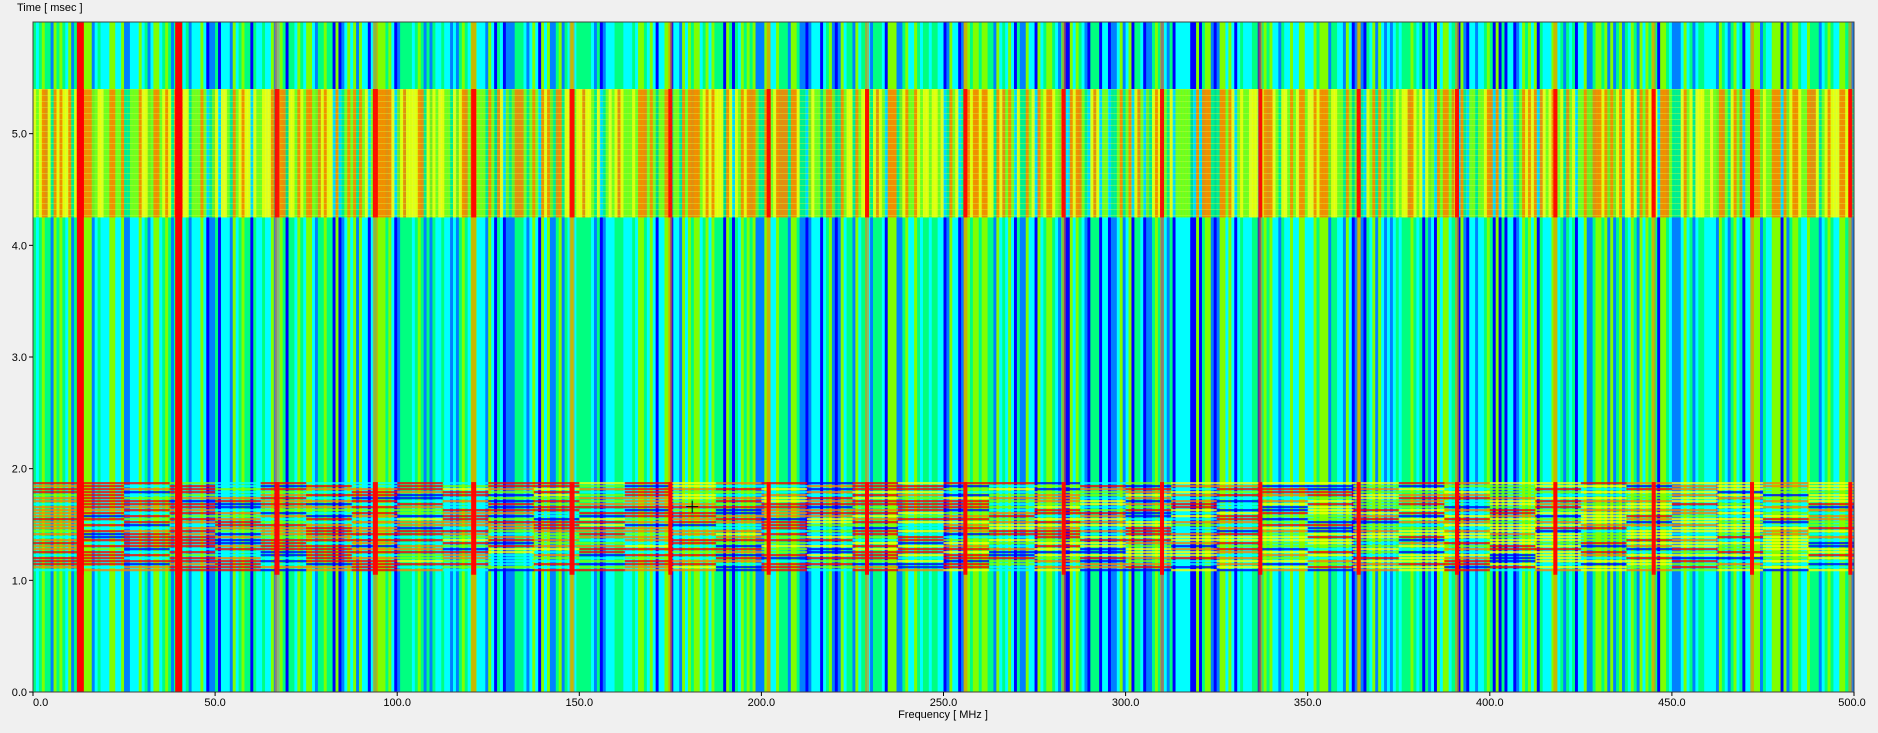  I want to click on bright-band-stripe, so click(943, 137).